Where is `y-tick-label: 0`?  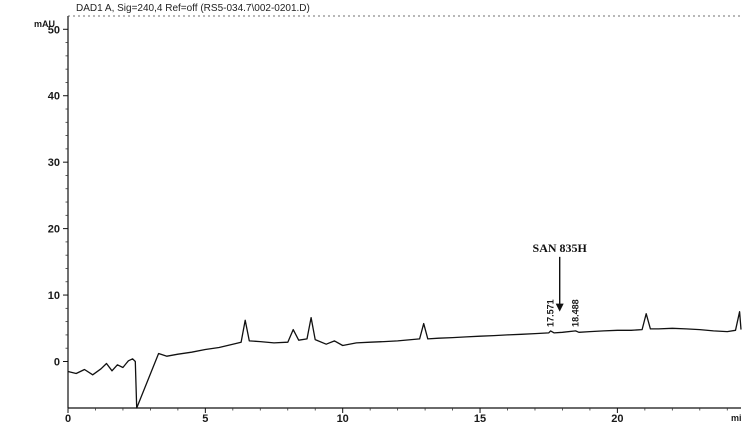
y-tick-label: 0 is located at coordinates (57, 362).